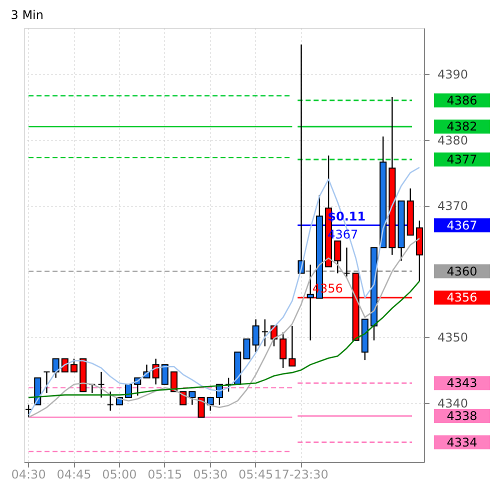 The width and height of the screenshot is (496, 496). I want to click on ref-line-label: 4382, so click(462, 127).